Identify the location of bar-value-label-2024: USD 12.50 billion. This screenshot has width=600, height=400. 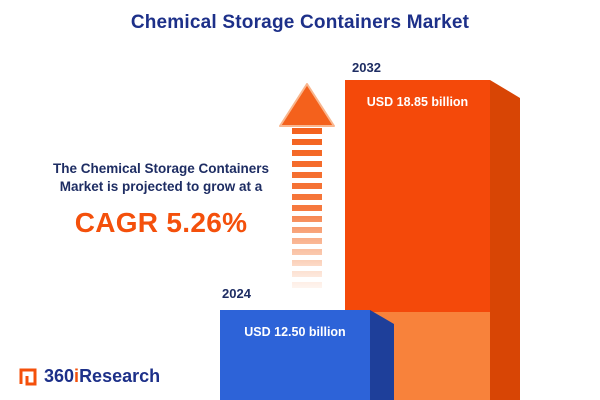
(295, 332).